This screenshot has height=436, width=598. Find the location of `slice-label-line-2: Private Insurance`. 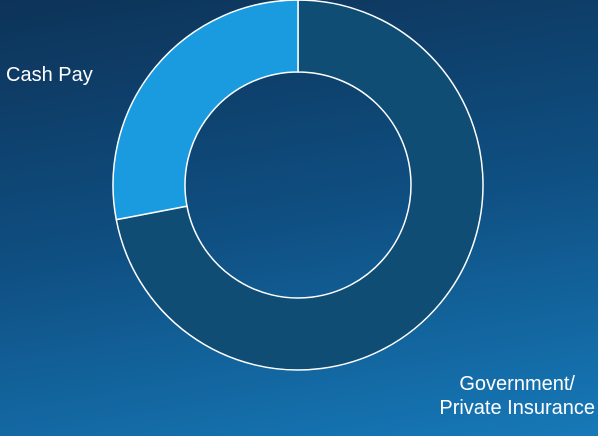

slice-label-line-2: Private Insurance is located at coordinates (517, 408).